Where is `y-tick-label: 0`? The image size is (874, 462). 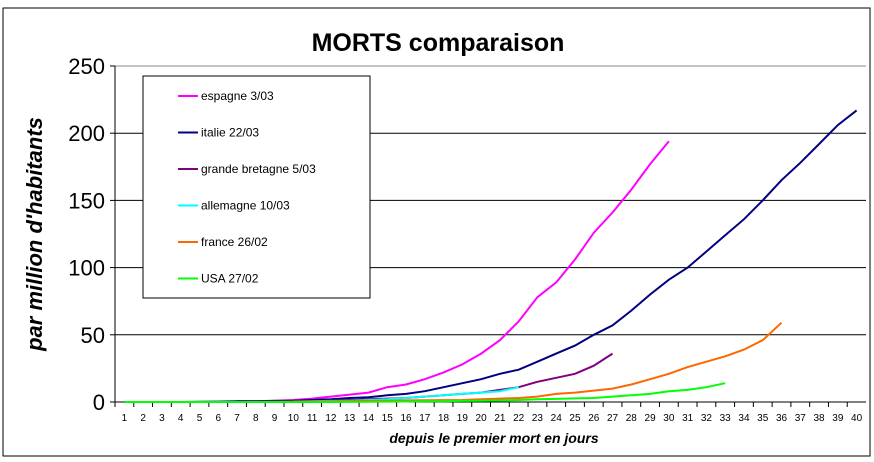
y-tick-label: 0 is located at coordinates (99, 402).